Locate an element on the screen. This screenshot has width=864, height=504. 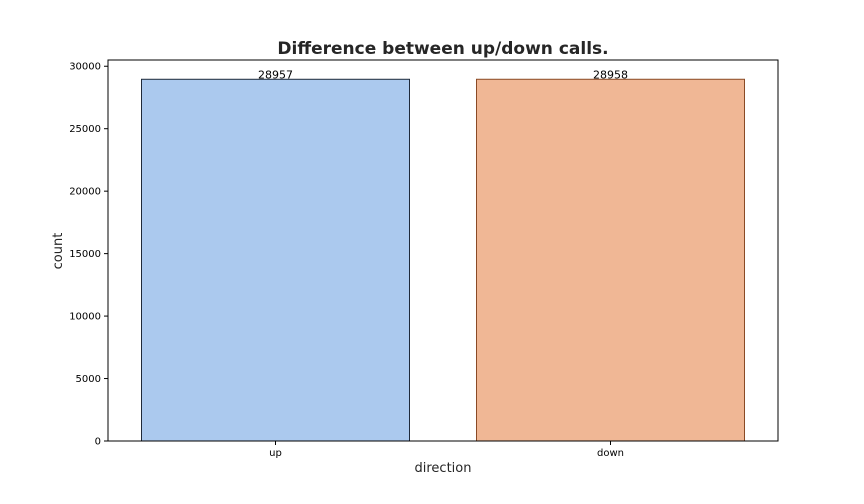
y-tick-label: 10000 is located at coordinates (85, 317).